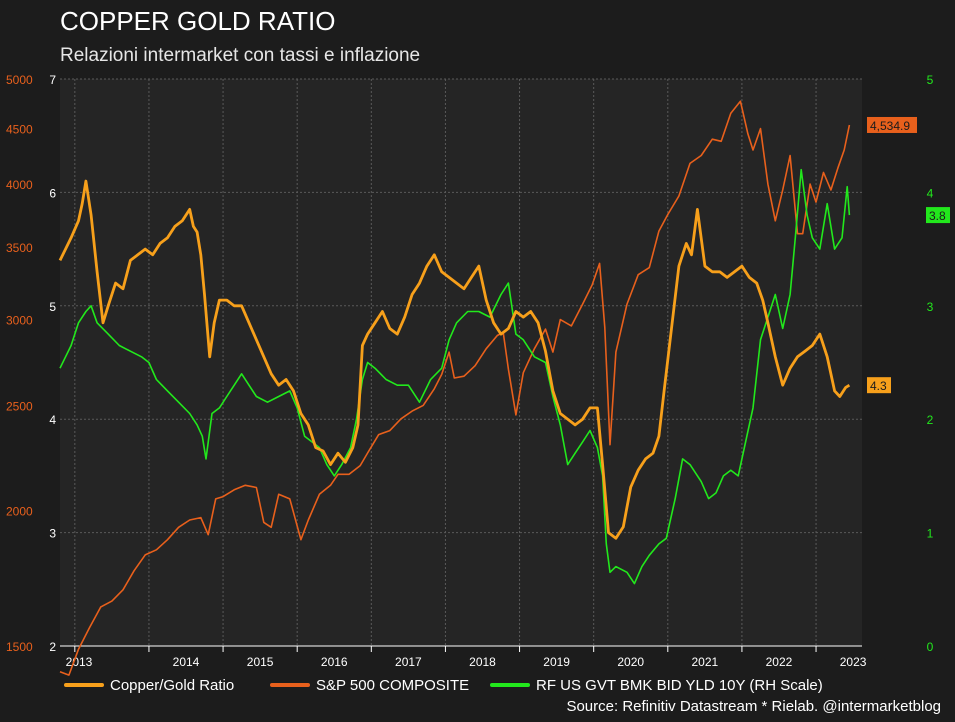  What do you see at coordinates (19, 130) in the screenshot?
I see `y-tick-sp500: 4500` at bounding box center [19, 130].